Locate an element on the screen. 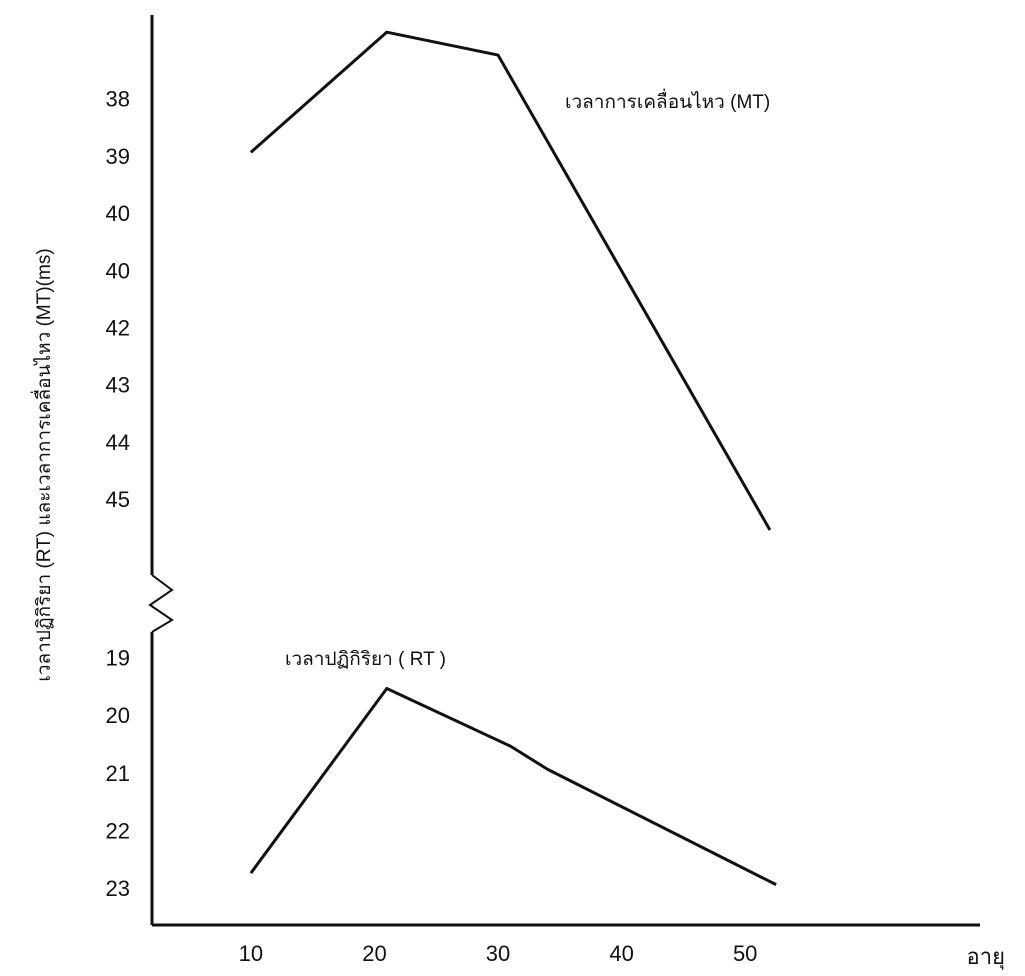 The image size is (1025, 976). y-tick-label: 44 is located at coordinates (118, 442).